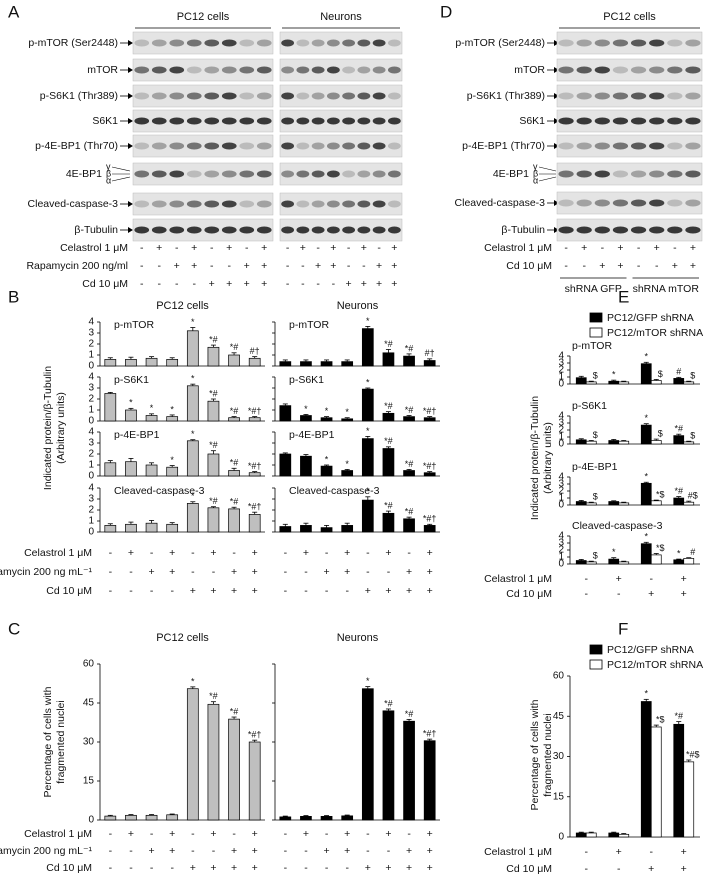 The image size is (709, 877). Describe the element at coordinates (529, 594) in the screenshot. I see `treatment-label: Cd 10 μM` at that location.